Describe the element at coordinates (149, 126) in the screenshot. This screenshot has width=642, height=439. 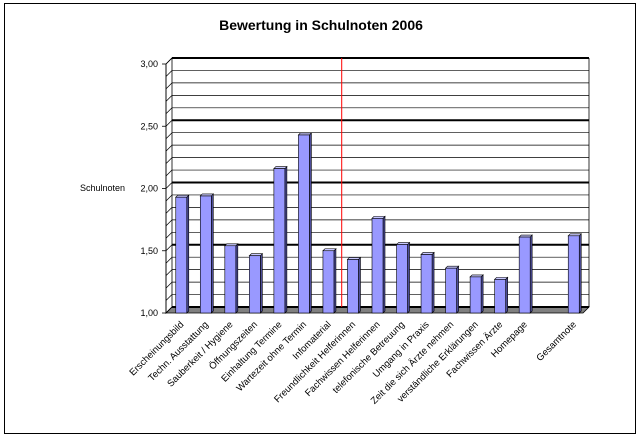
I see `y-tick-label: 2,50` at that location.